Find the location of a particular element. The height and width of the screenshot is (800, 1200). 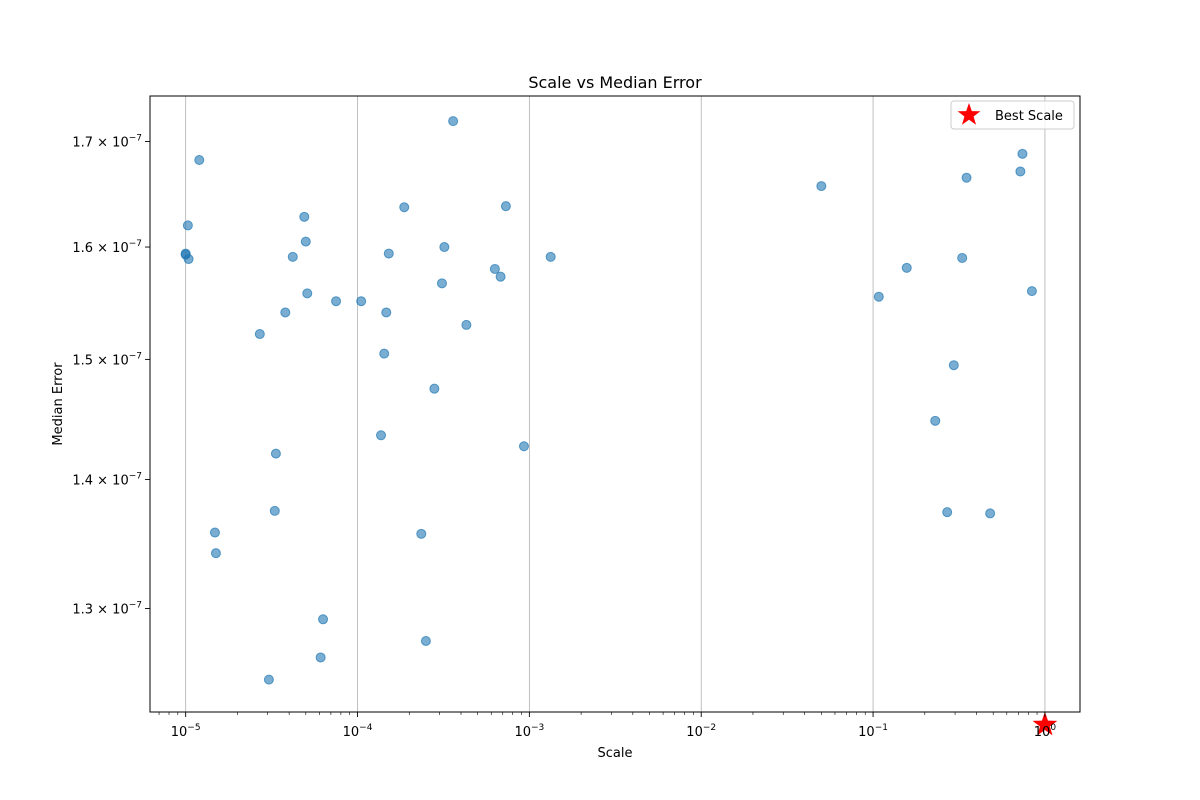

legend: Best Scale is located at coordinates (1012, 115).